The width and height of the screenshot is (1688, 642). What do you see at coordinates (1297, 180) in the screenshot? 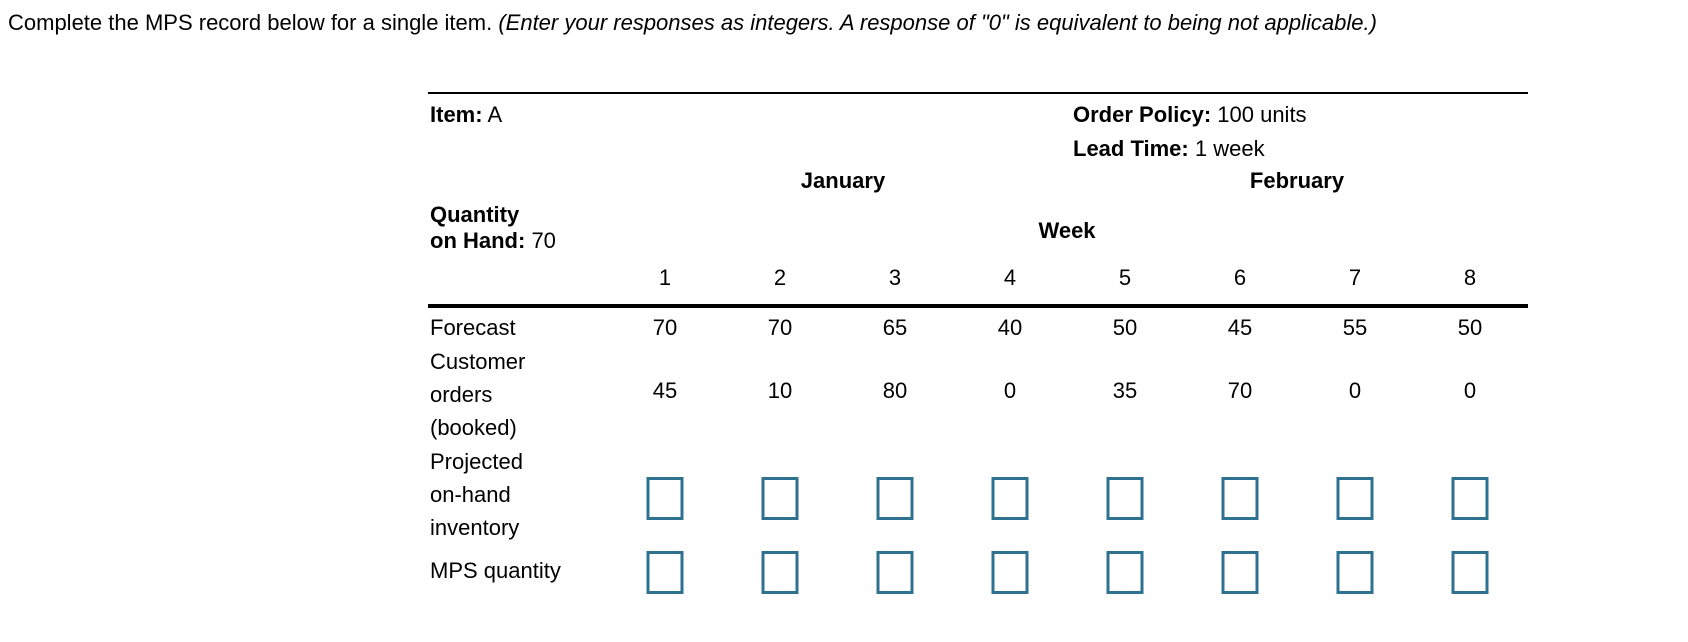
I see `month-header-february: February` at bounding box center [1297, 180].